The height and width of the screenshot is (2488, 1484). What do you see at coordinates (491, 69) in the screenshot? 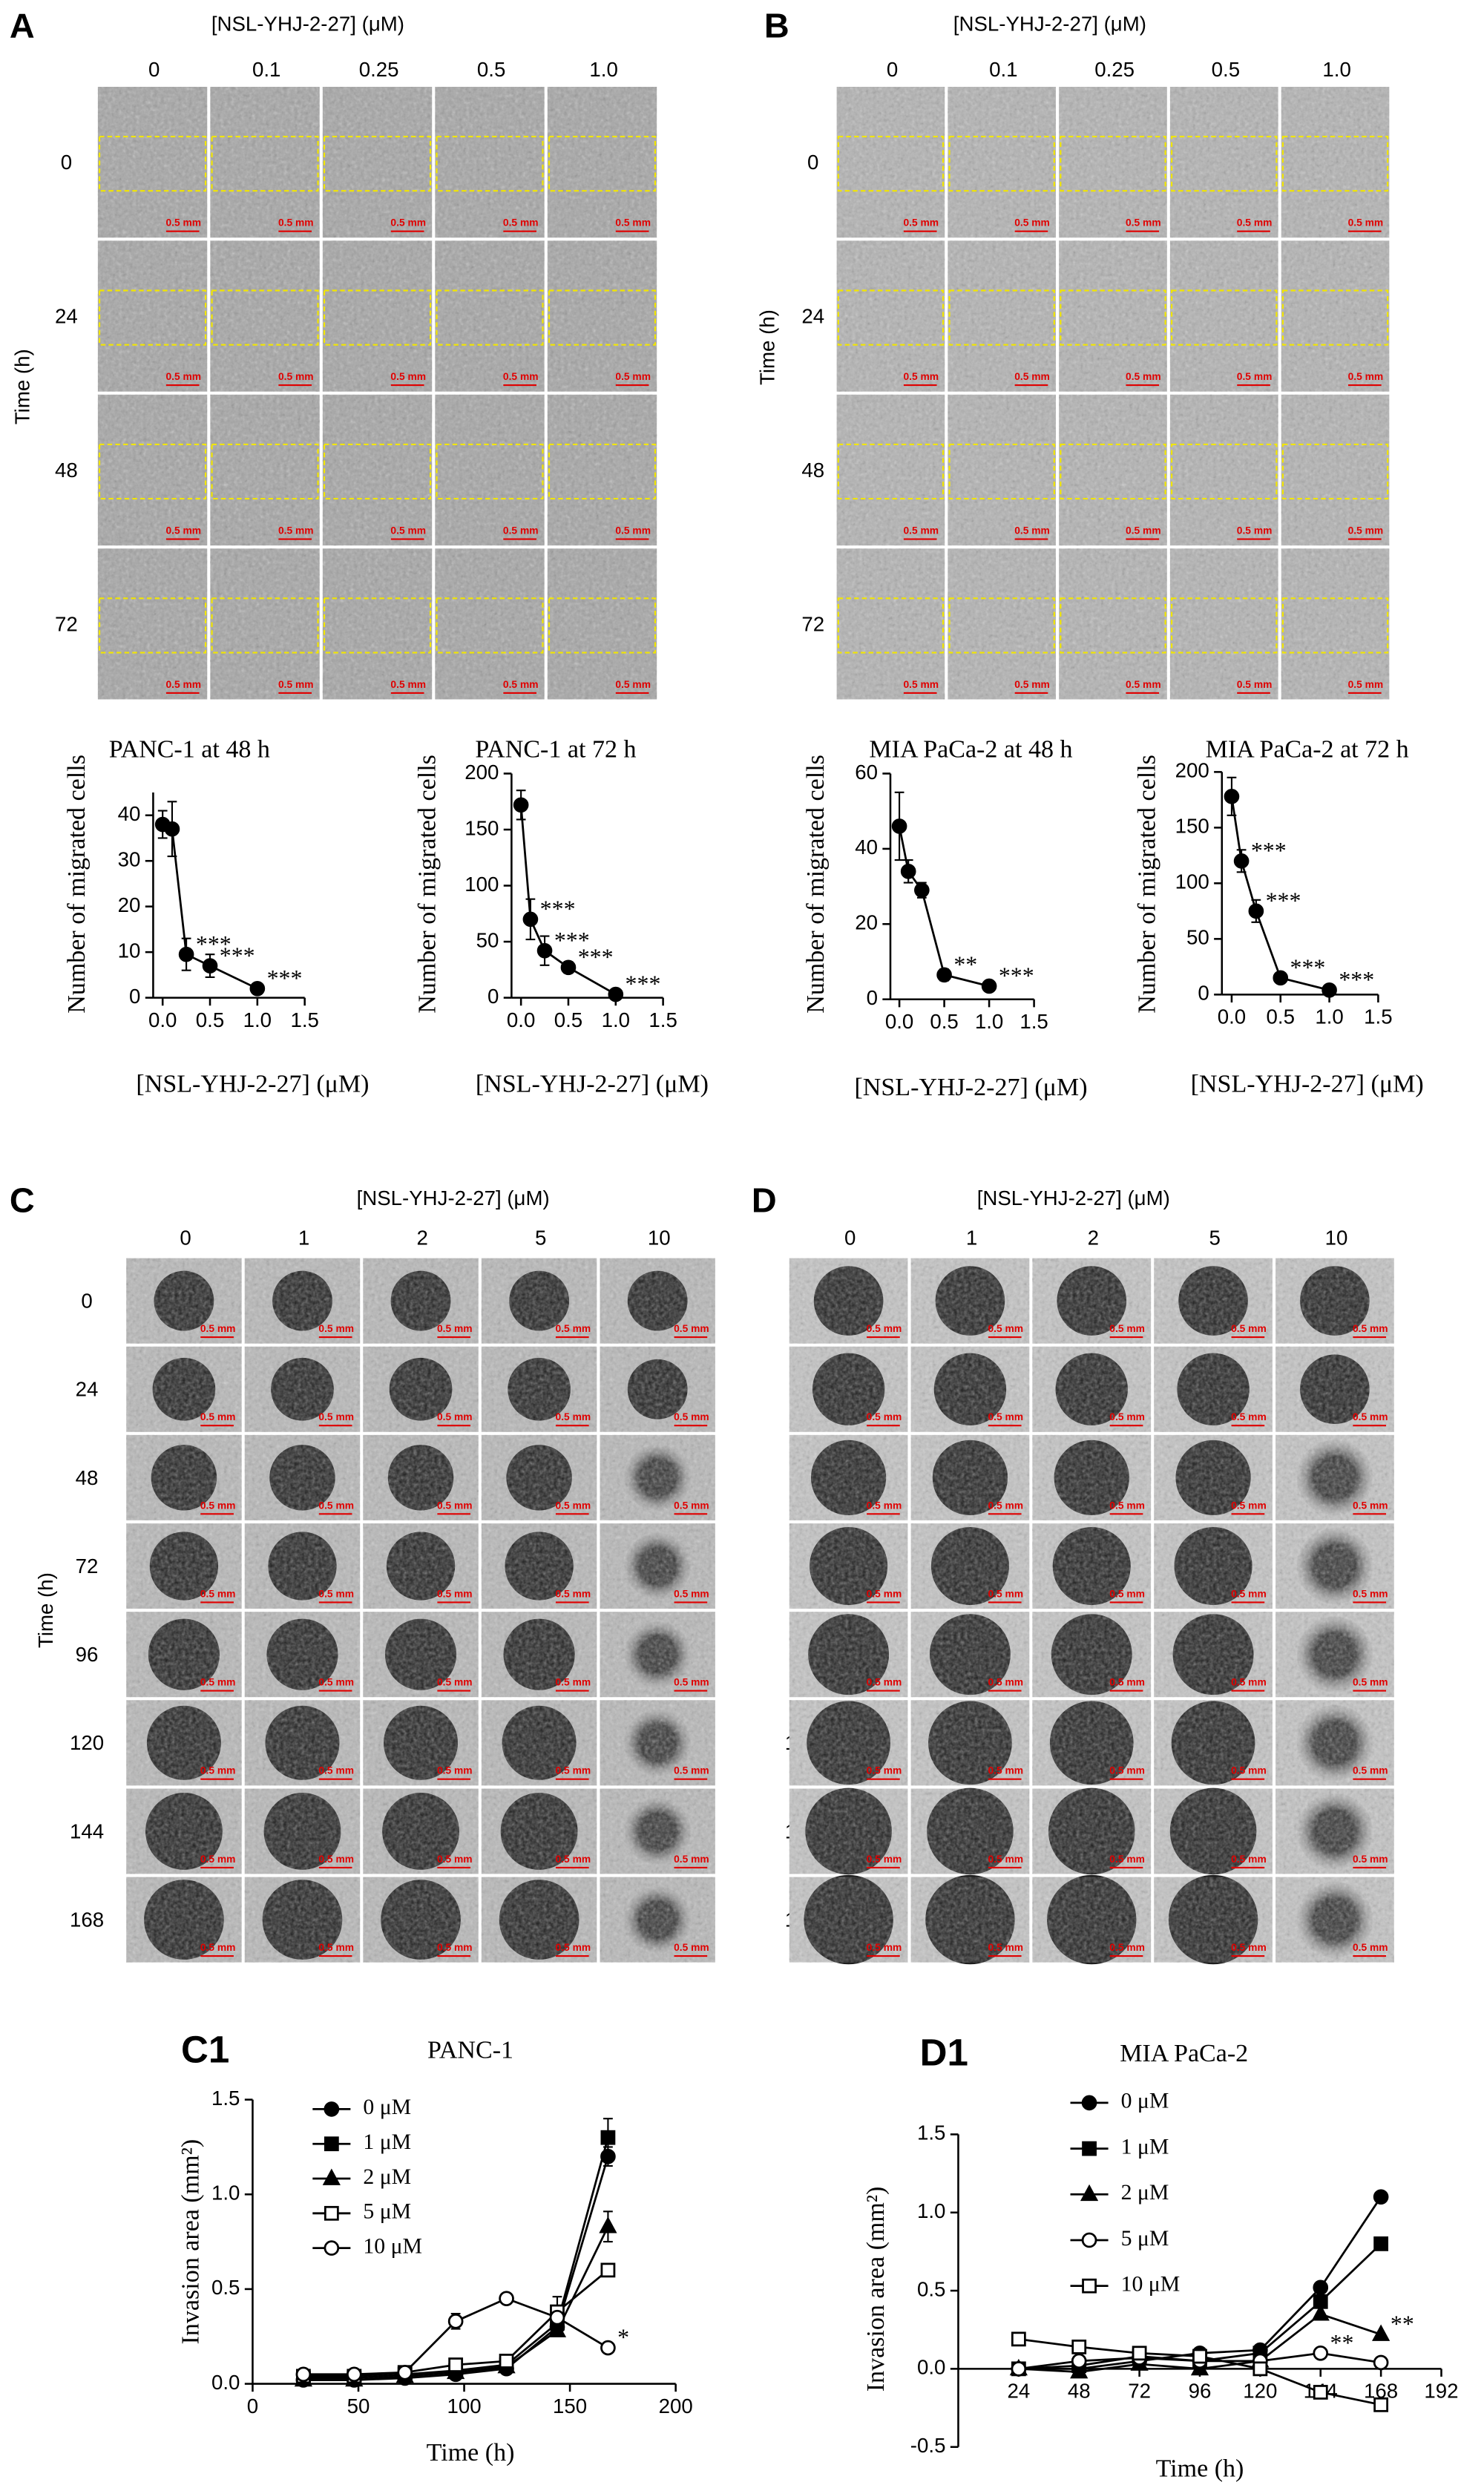
I see `column-label: 0.5` at bounding box center [491, 69].